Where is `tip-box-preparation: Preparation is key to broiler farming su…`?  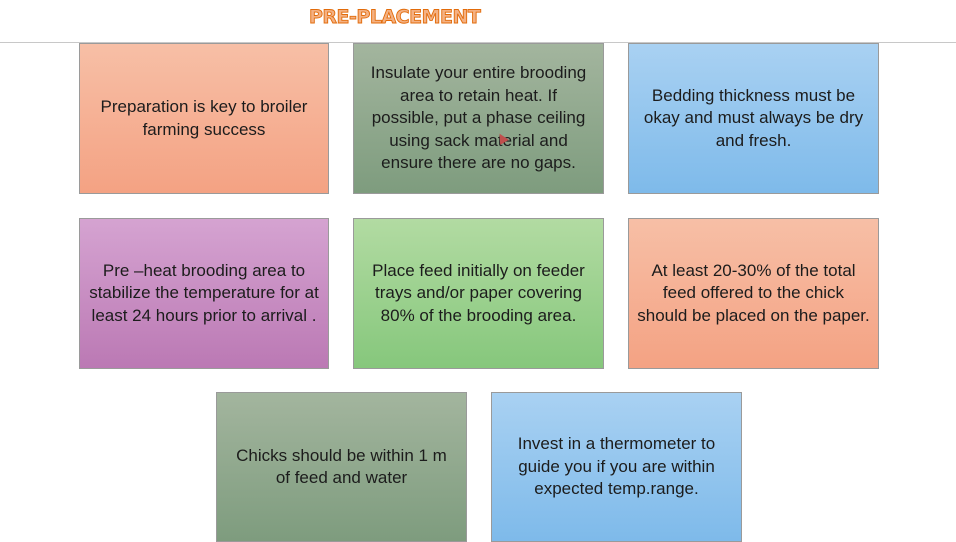
tip-box-preparation: Preparation is key to broiler farming su… is located at coordinates (204, 118).